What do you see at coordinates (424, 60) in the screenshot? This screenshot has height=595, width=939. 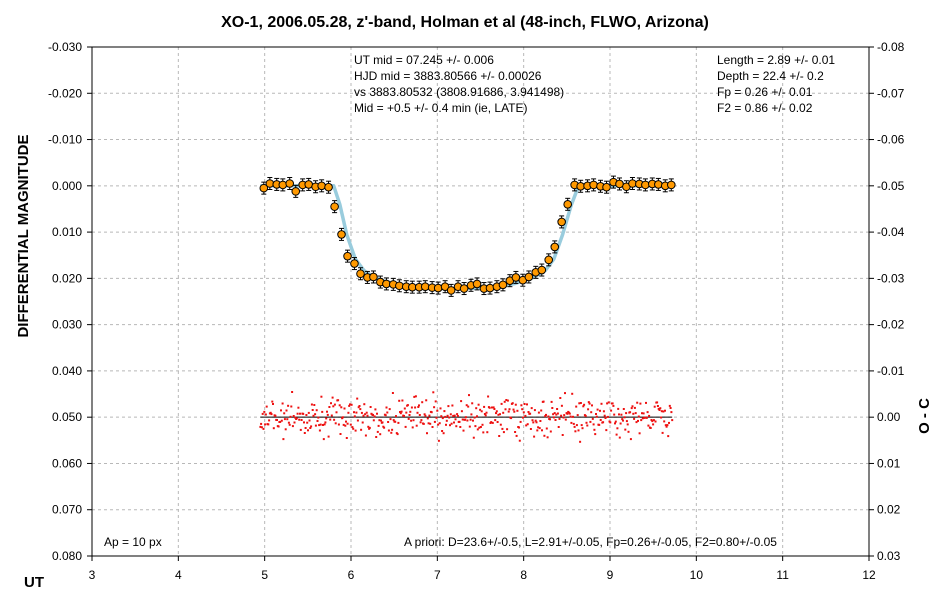 I see `annotation-line: UT mid = 07.245 +/- 0.006` at bounding box center [424, 60].